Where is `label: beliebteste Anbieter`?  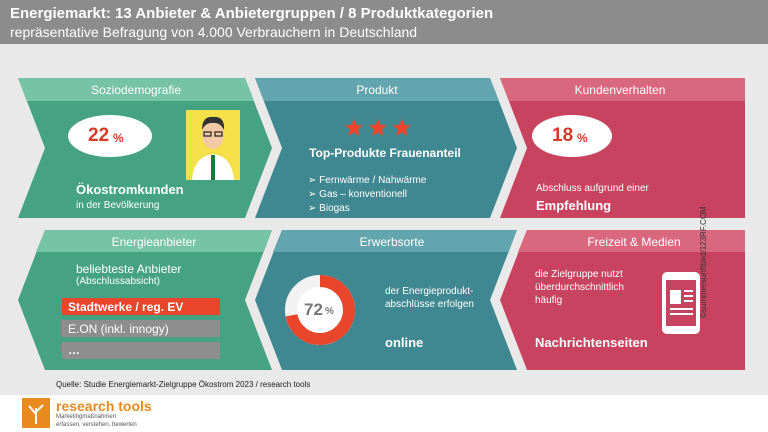
label: beliebteste Anbieter is located at coordinates (129, 269).